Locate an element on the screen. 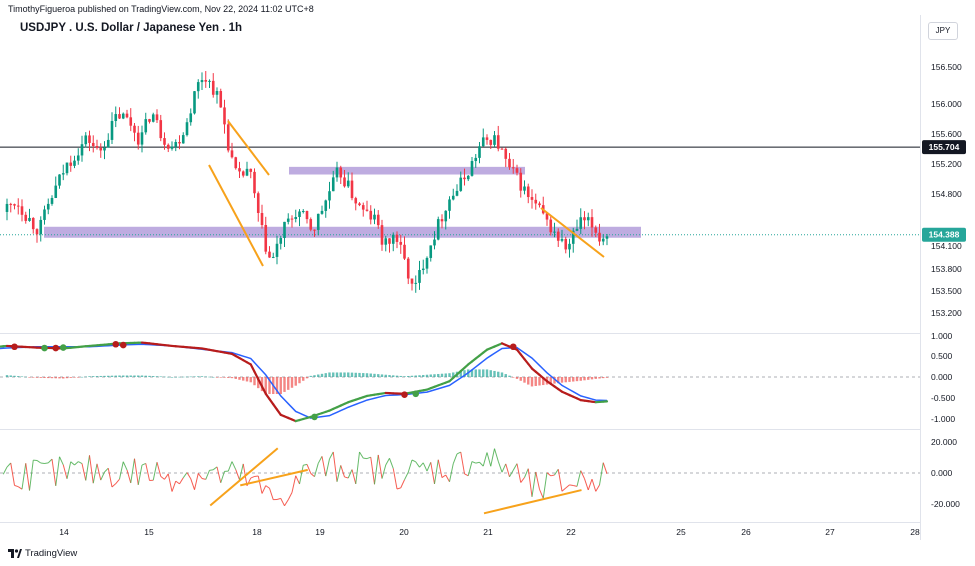 Image resolution: width=975 pixels, height=566 pixels. tradingview-logo: TradingView is located at coordinates (42, 553).